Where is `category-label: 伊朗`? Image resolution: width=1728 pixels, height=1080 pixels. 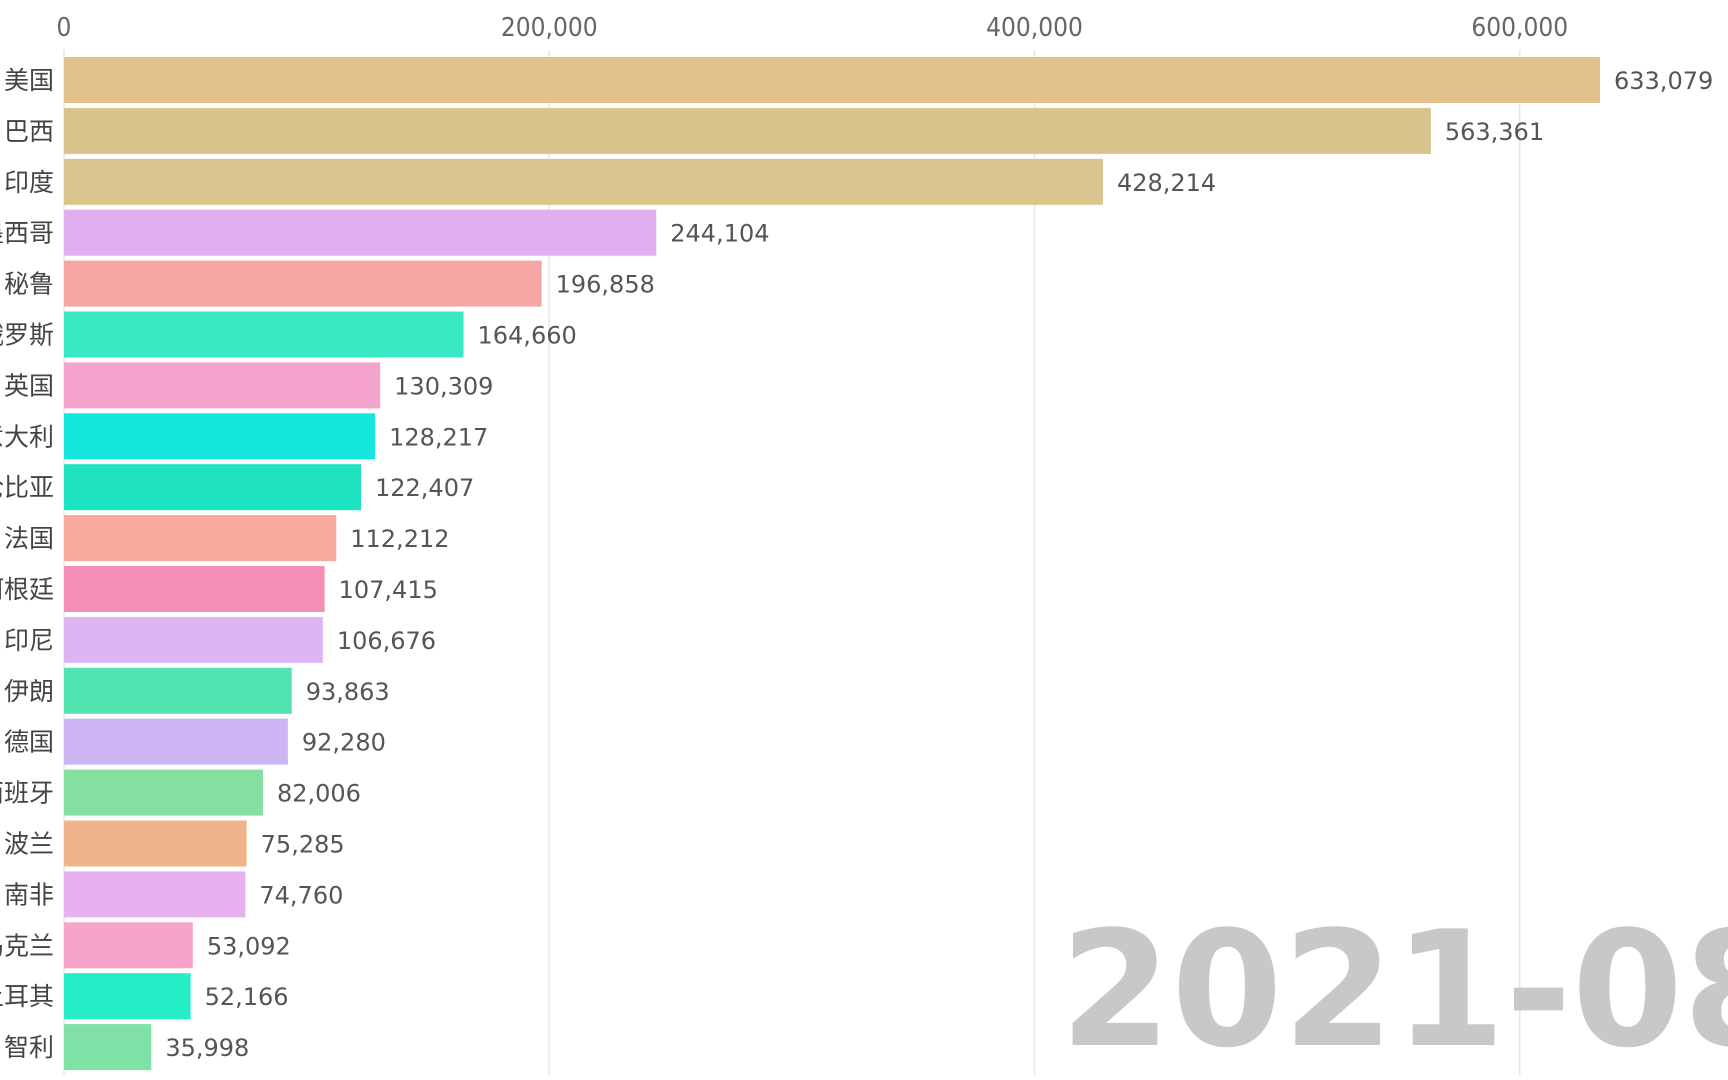
category-label: 伊朗 is located at coordinates (29, 691).